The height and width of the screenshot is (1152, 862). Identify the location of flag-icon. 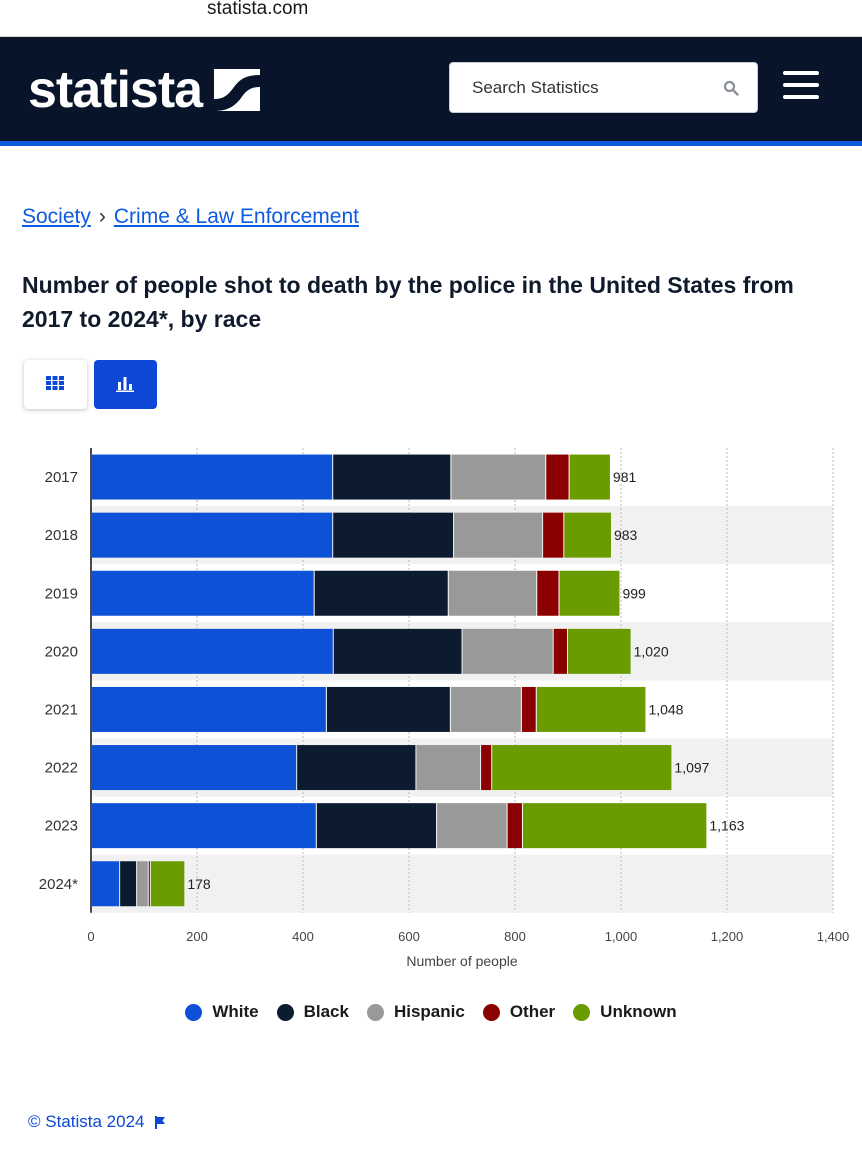
(159, 1122).